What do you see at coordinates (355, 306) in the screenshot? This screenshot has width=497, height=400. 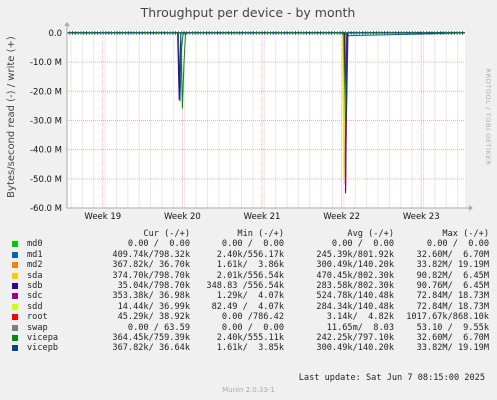 I see `legend-avg: 284.34k/140.48k` at bounding box center [355, 306].